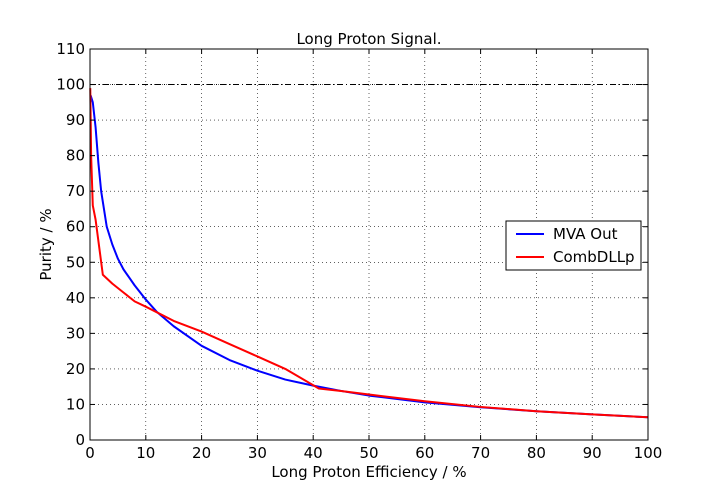  What do you see at coordinates (536, 453) in the screenshot?
I see `x-tick-label: 80` at bounding box center [536, 453].